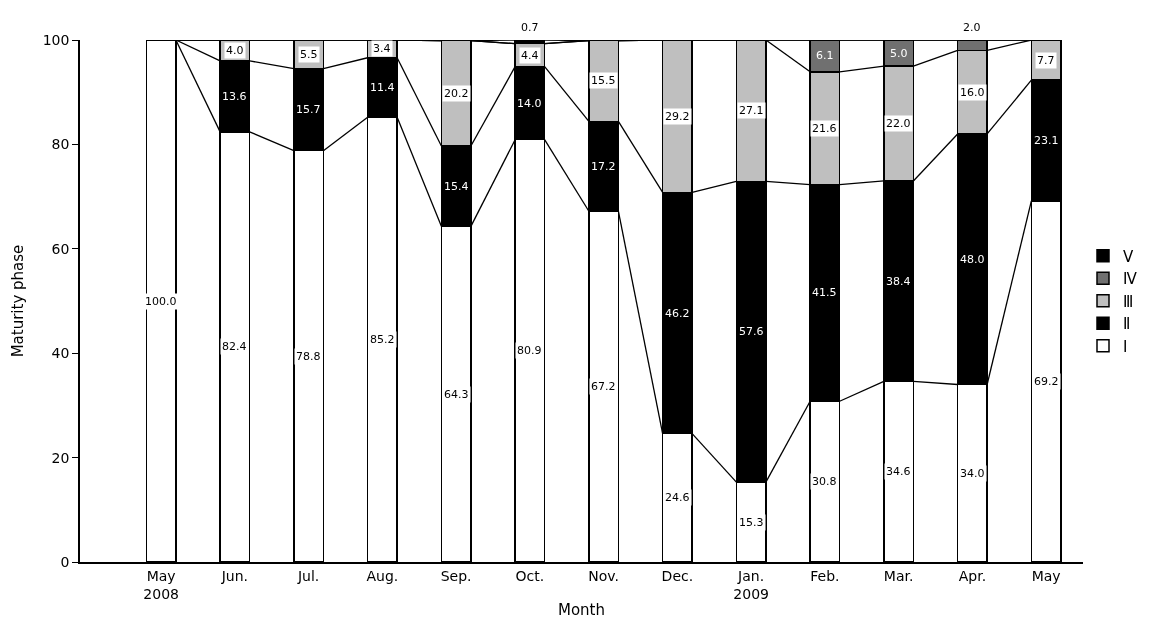 The height and width of the screenshot is (637, 1154). Describe the element at coordinates (824, 128) in the screenshot. I see `data-label: 21.6` at that location.